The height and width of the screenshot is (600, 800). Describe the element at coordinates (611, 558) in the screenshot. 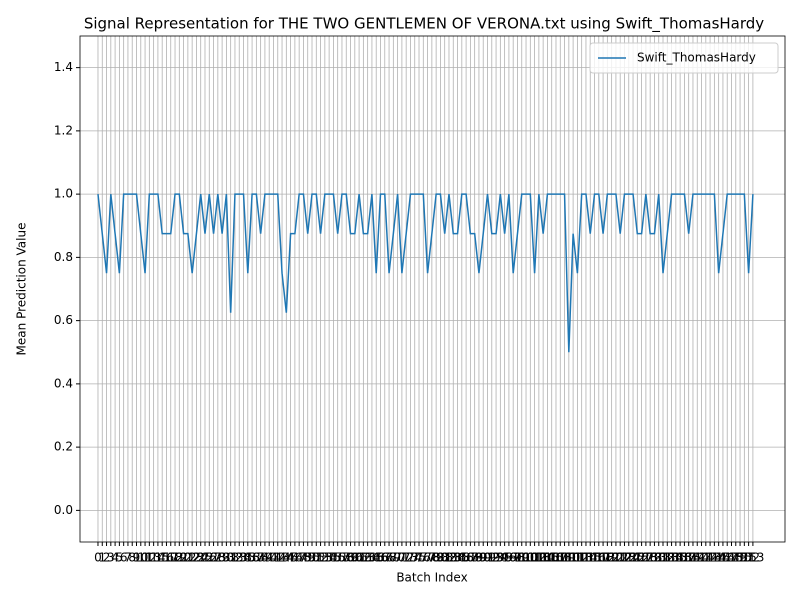

I see `x-tick-label: 120` at that location.